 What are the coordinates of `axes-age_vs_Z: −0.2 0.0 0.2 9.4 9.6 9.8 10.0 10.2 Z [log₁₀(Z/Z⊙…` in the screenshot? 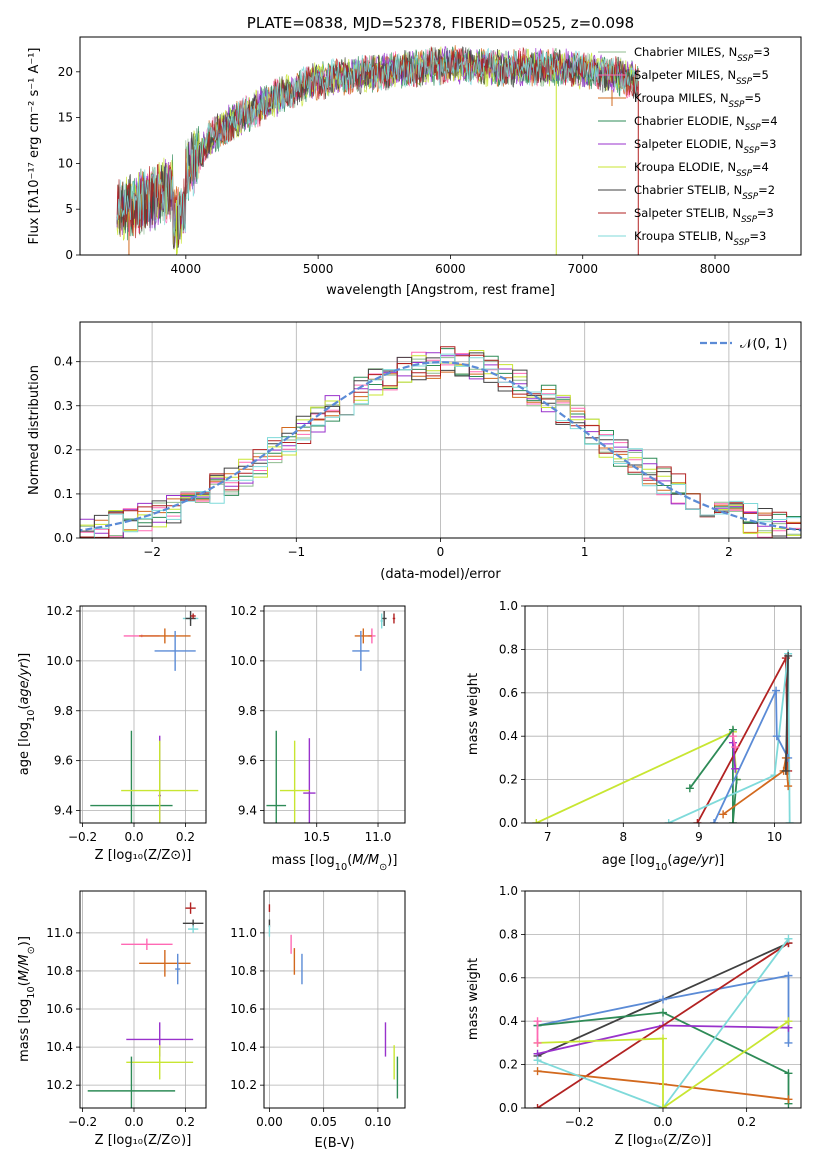 It's located at (126, 733).